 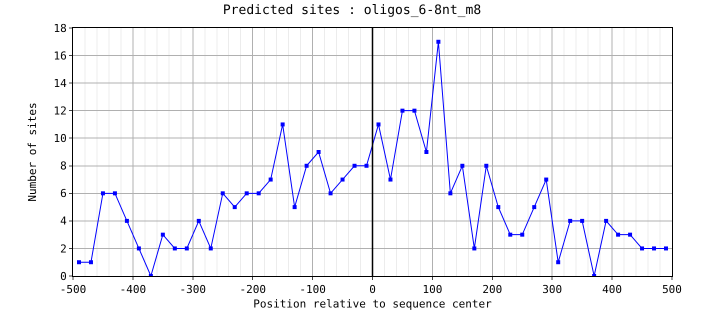 I want to click on x-tick-label: 200, so click(x=492, y=289).